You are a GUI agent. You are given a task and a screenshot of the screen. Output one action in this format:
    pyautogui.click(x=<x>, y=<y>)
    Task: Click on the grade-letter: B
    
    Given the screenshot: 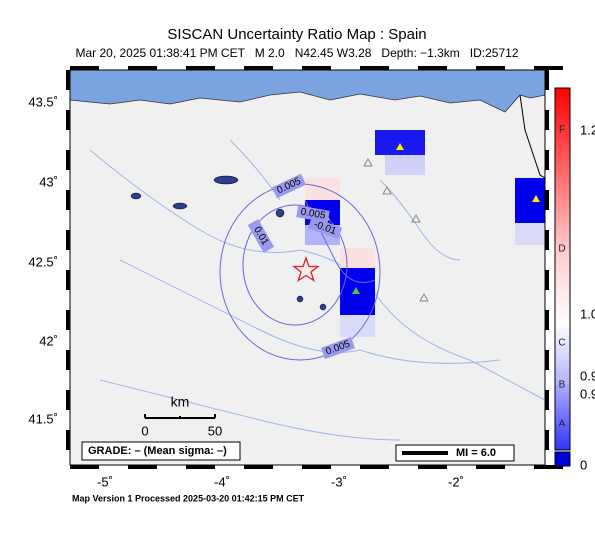 What is the action you would take?
    pyautogui.click(x=562, y=385)
    